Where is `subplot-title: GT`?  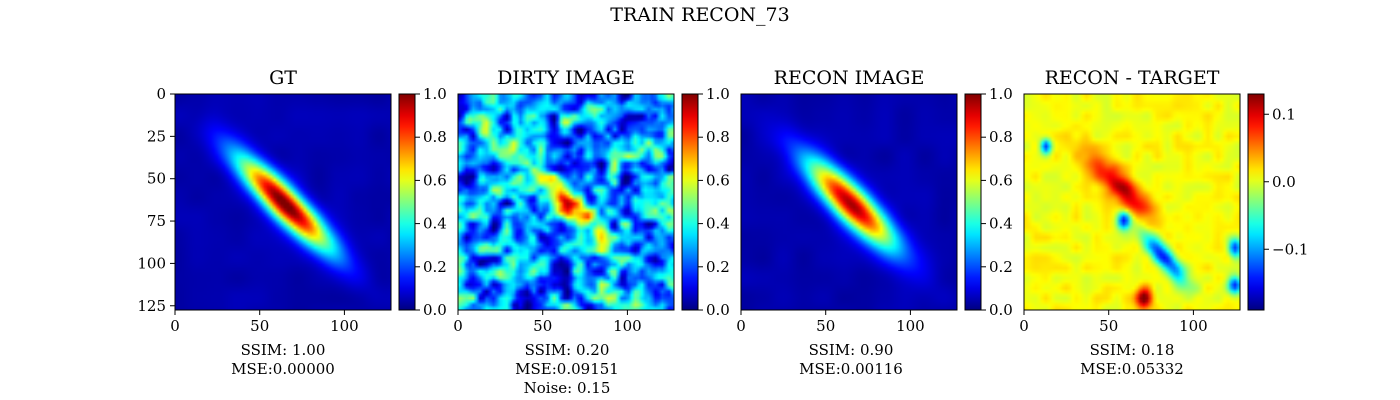 subplot-title: GT is located at coordinates (283, 78).